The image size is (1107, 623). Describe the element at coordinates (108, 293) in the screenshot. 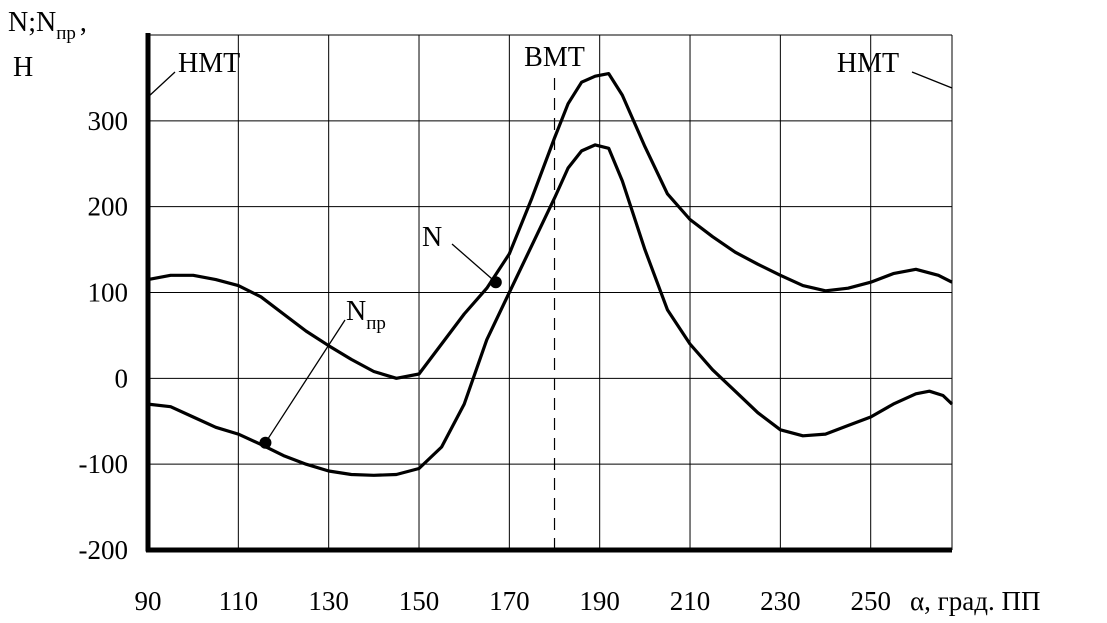

I see `y-tick-label: 100` at that location.